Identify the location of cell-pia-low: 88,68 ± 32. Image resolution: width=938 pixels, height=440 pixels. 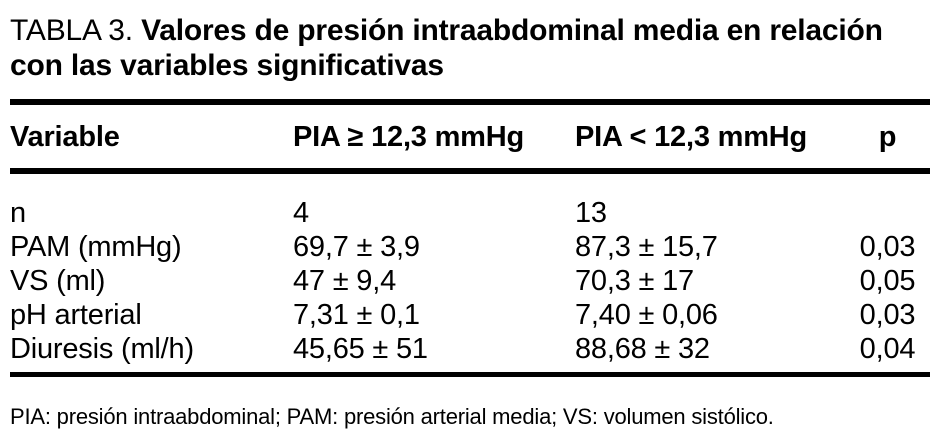
(642, 349).